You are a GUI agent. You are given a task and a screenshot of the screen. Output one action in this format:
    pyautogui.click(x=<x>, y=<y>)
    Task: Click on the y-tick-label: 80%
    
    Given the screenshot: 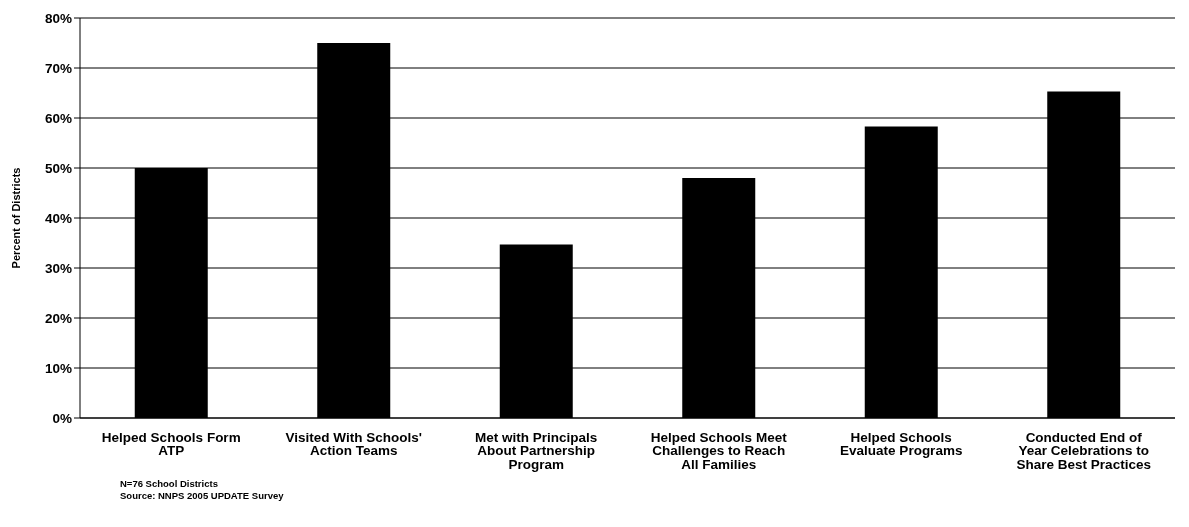 What is the action you would take?
    pyautogui.click(x=58, y=18)
    